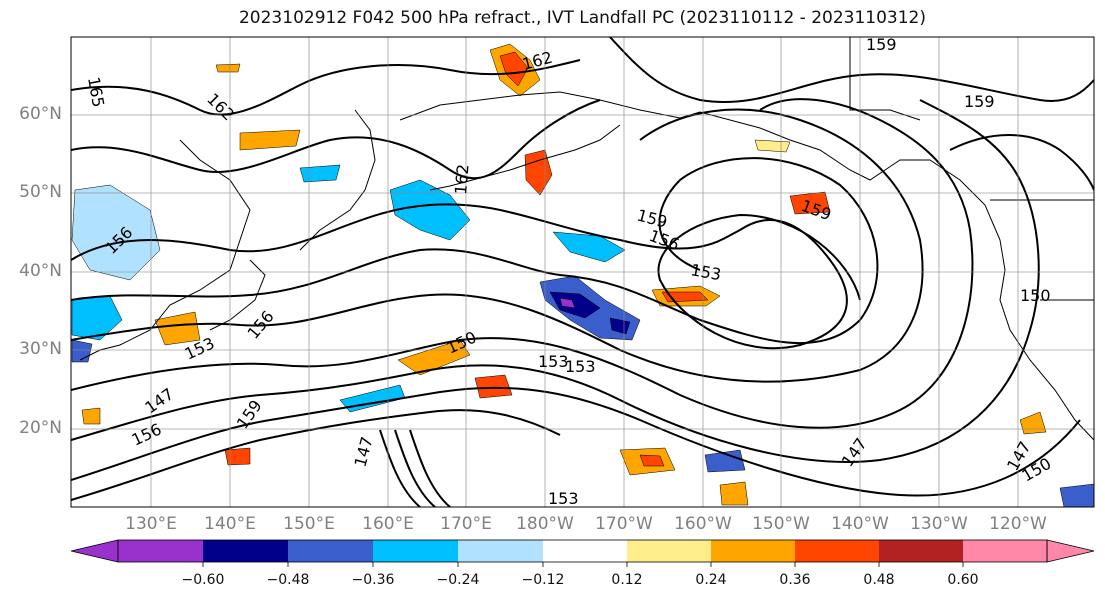  What do you see at coordinates (860, 524) in the screenshot?
I see `lon-label: 140°W` at bounding box center [860, 524].